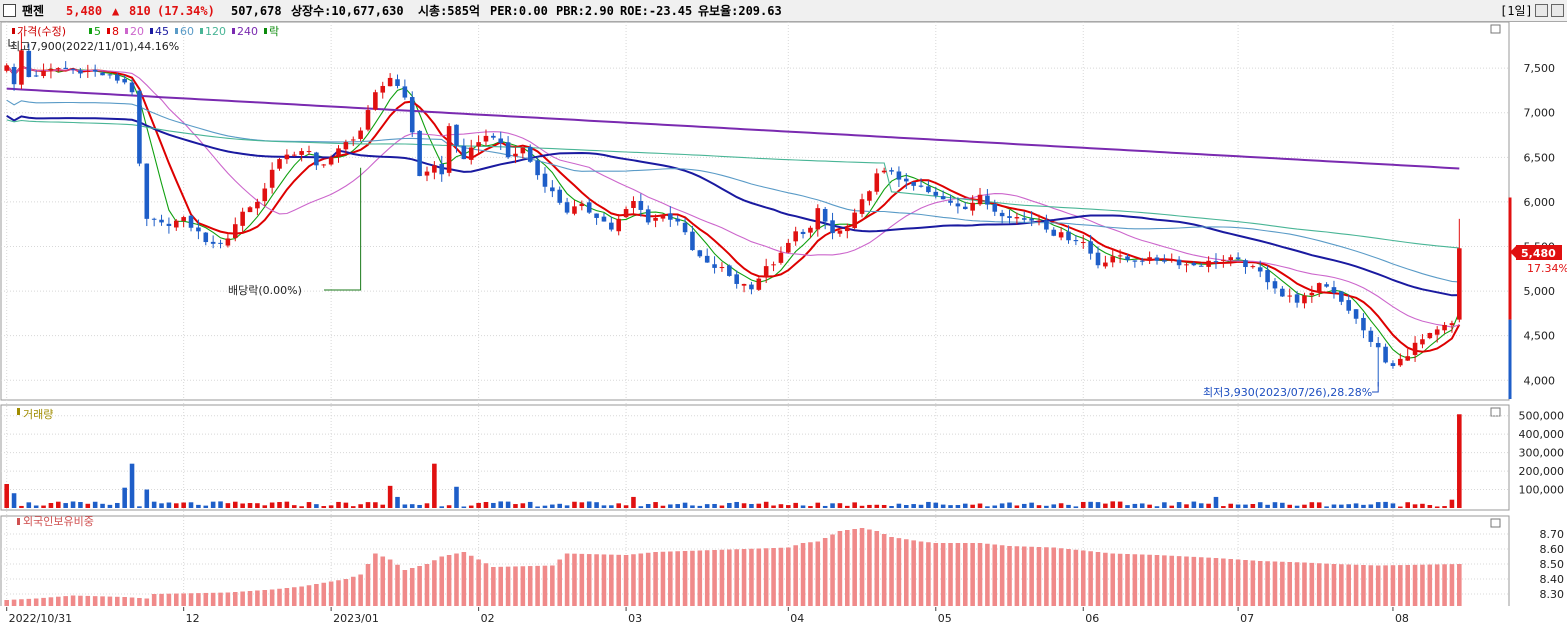 This screenshot has width=1567, height=630. Describe the element at coordinates (1516, 11) in the screenshot. I see `period-selector: [1일]` at that location.